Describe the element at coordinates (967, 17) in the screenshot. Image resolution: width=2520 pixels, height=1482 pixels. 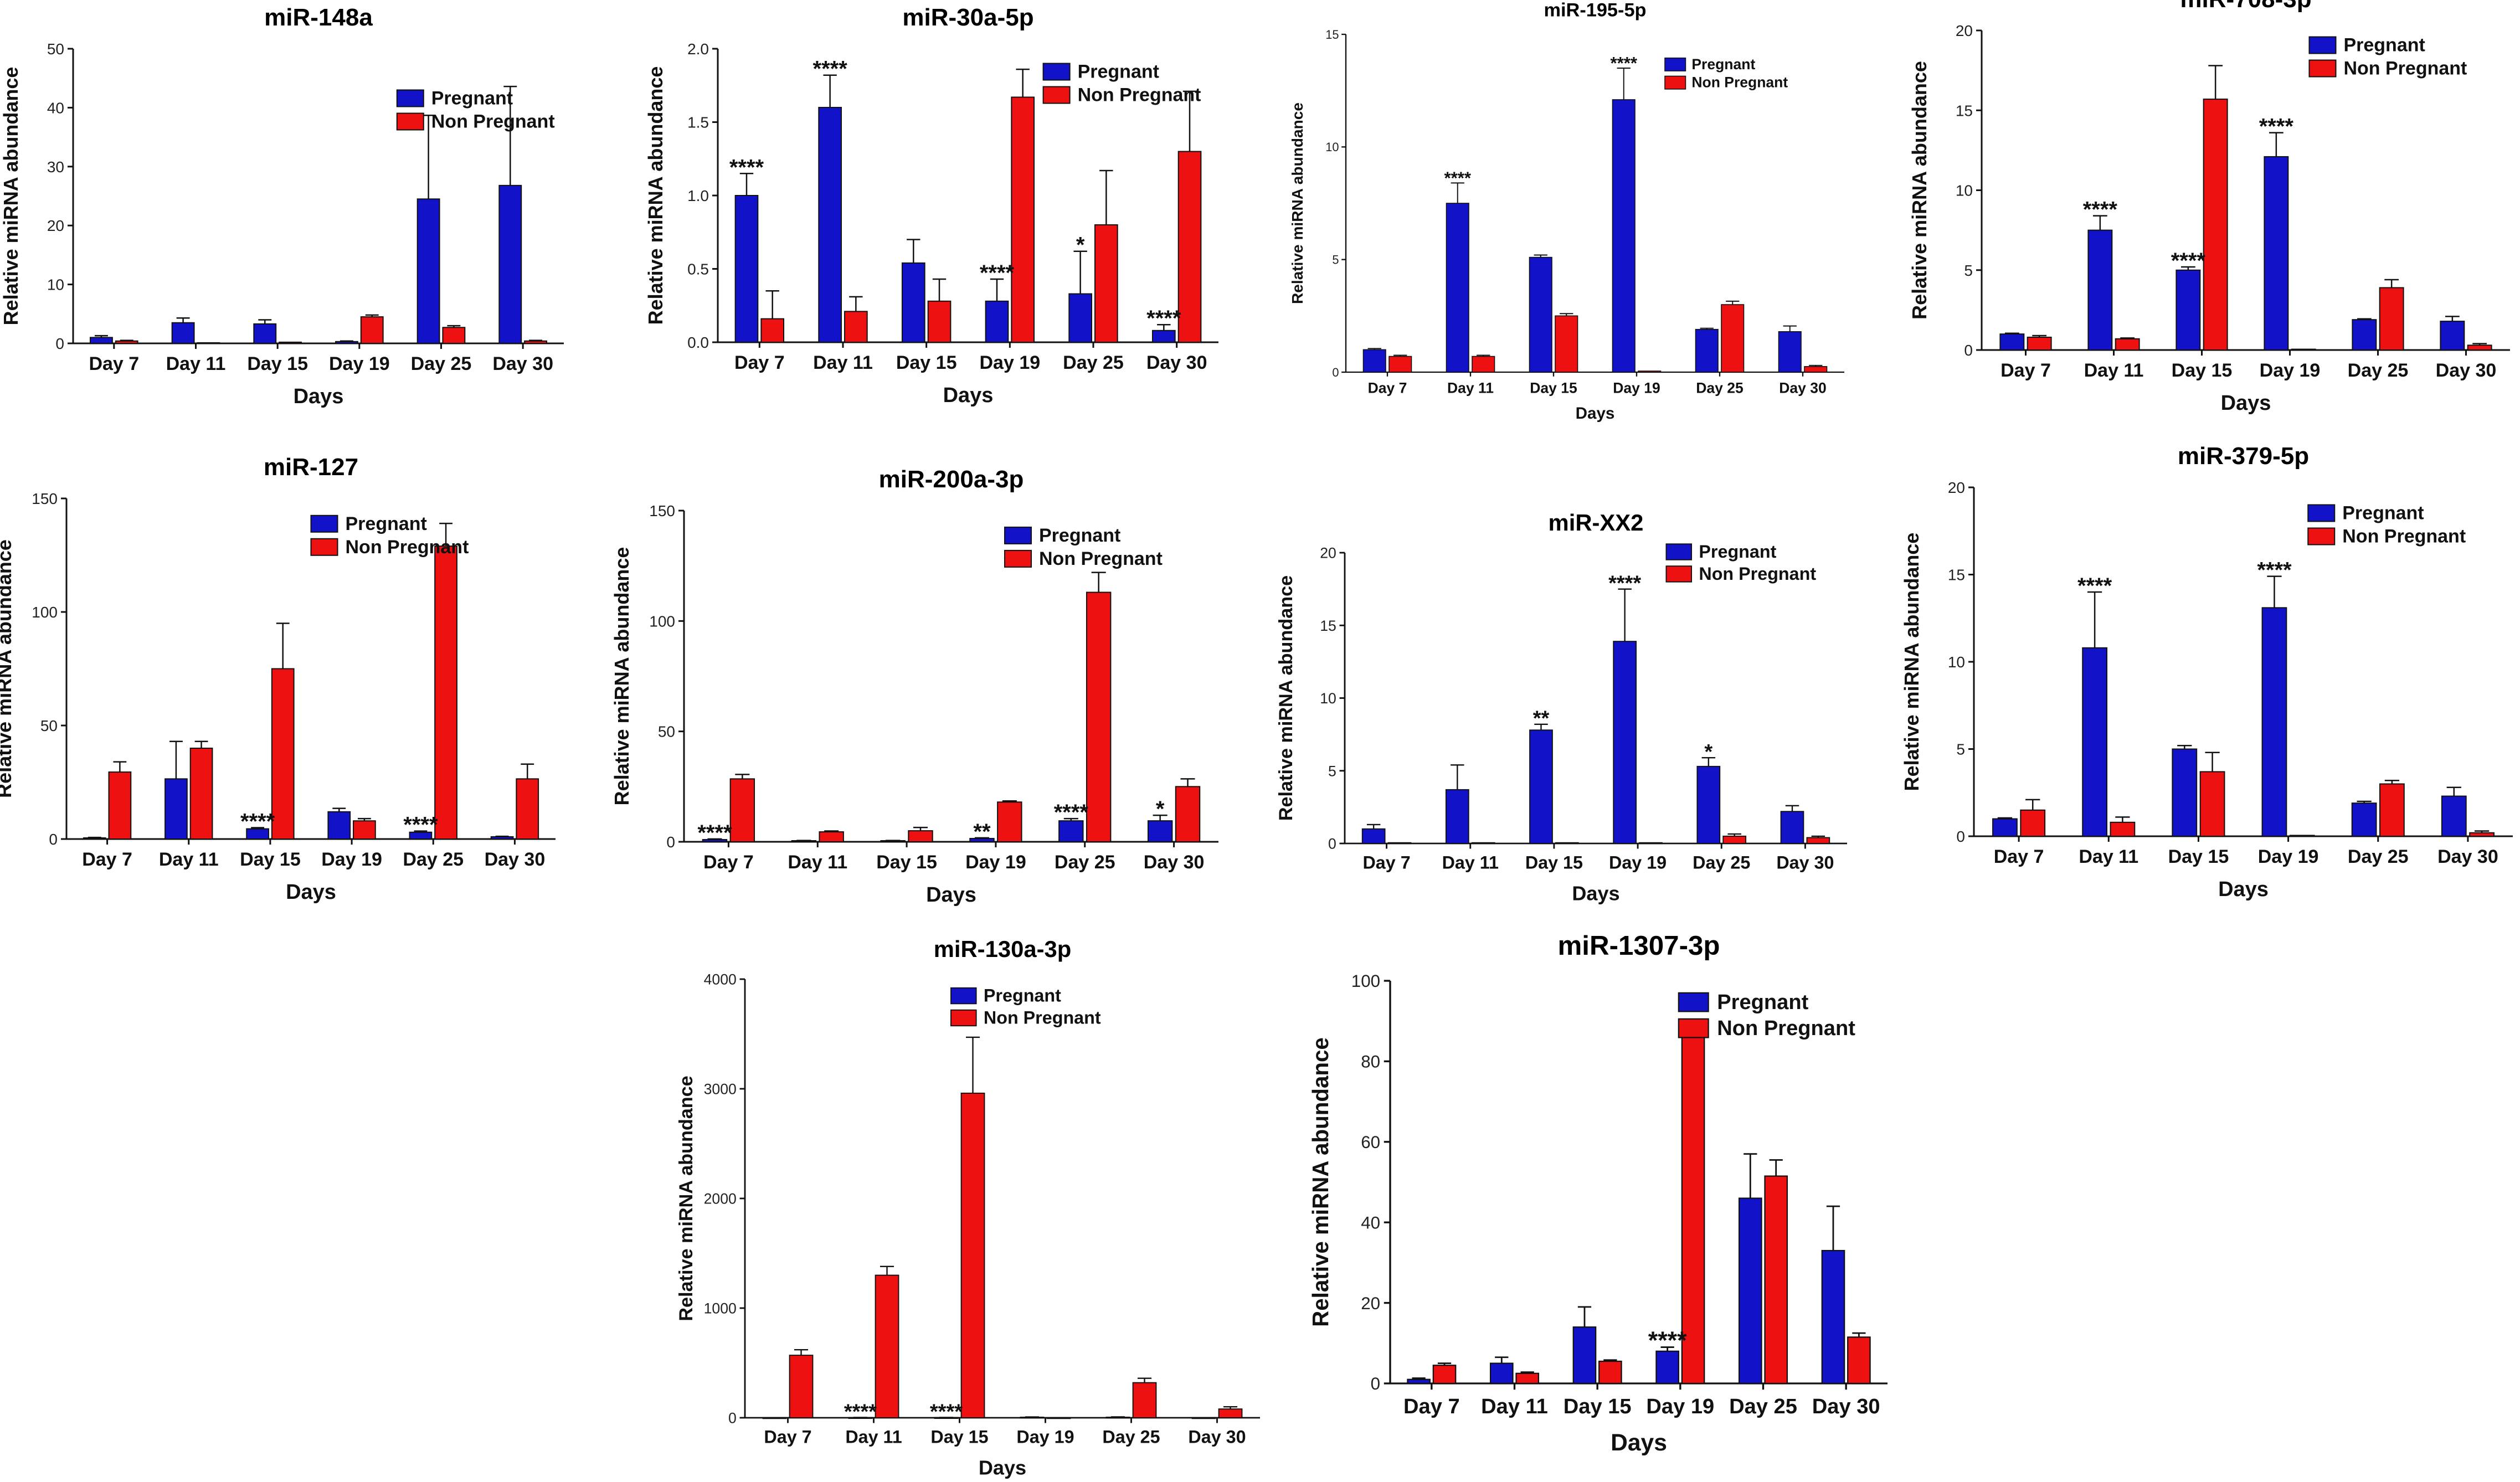
I see `chart-title: miR-30a-5p` at that location.